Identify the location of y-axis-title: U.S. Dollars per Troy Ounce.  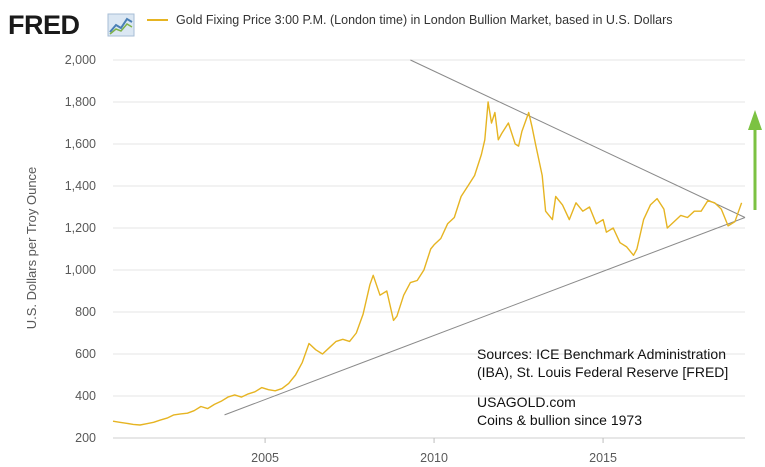
(31, 248).